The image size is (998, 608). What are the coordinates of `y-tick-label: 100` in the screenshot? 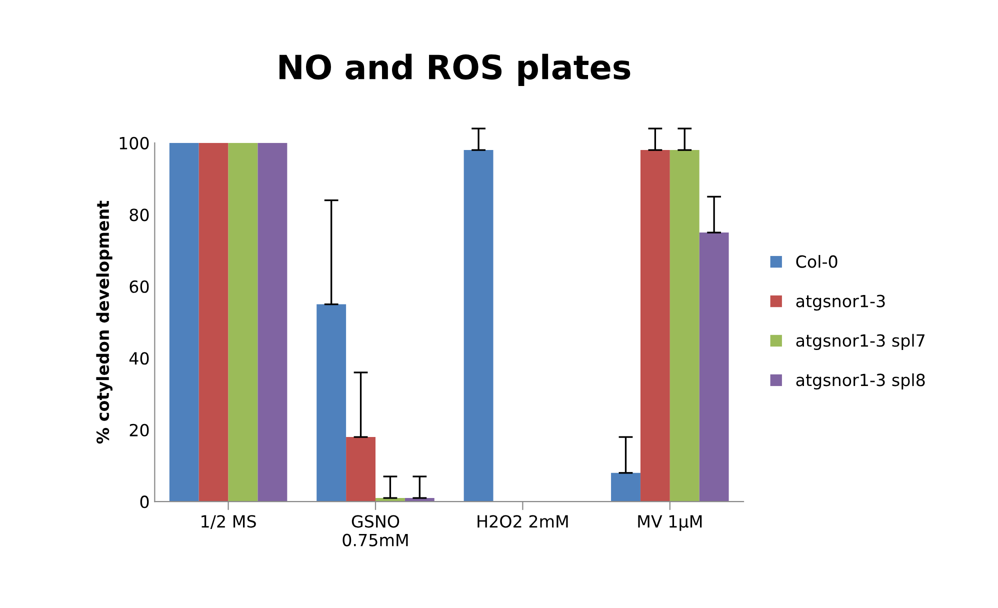 It's located at (134, 143).